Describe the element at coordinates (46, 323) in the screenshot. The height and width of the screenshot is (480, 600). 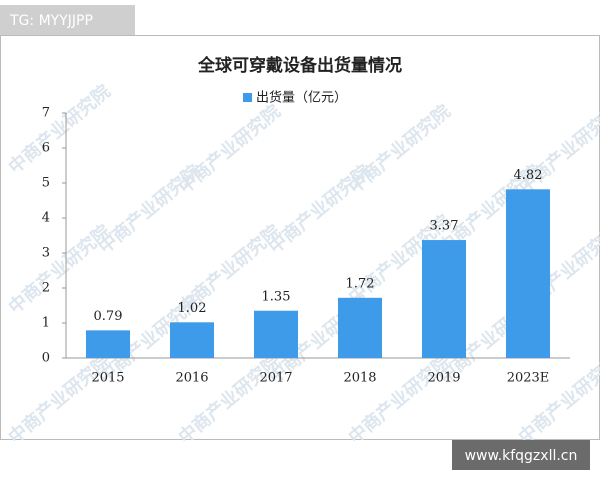
I see `y-tick-label: 1` at that location.